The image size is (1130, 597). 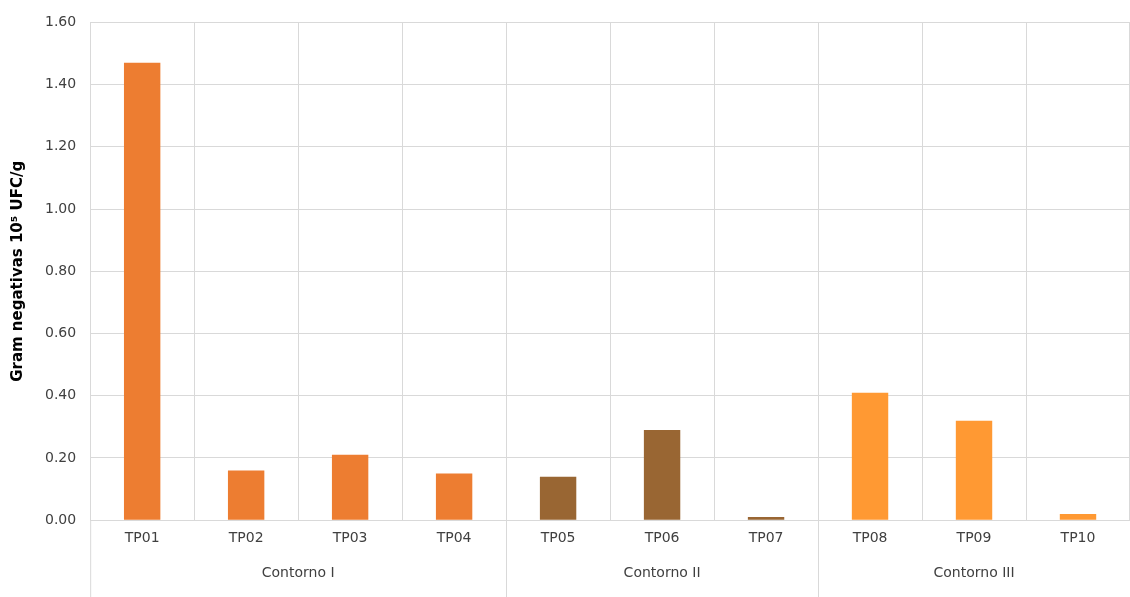 I want to click on x-tick-label: TP01, so click(x=141, y=537).